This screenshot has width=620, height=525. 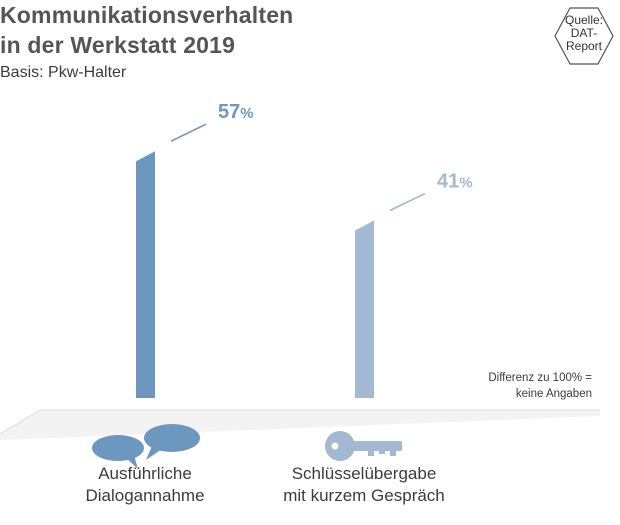 I want to click on source-badge: Quelle: DAT- Report, so click(x=584, y=33).